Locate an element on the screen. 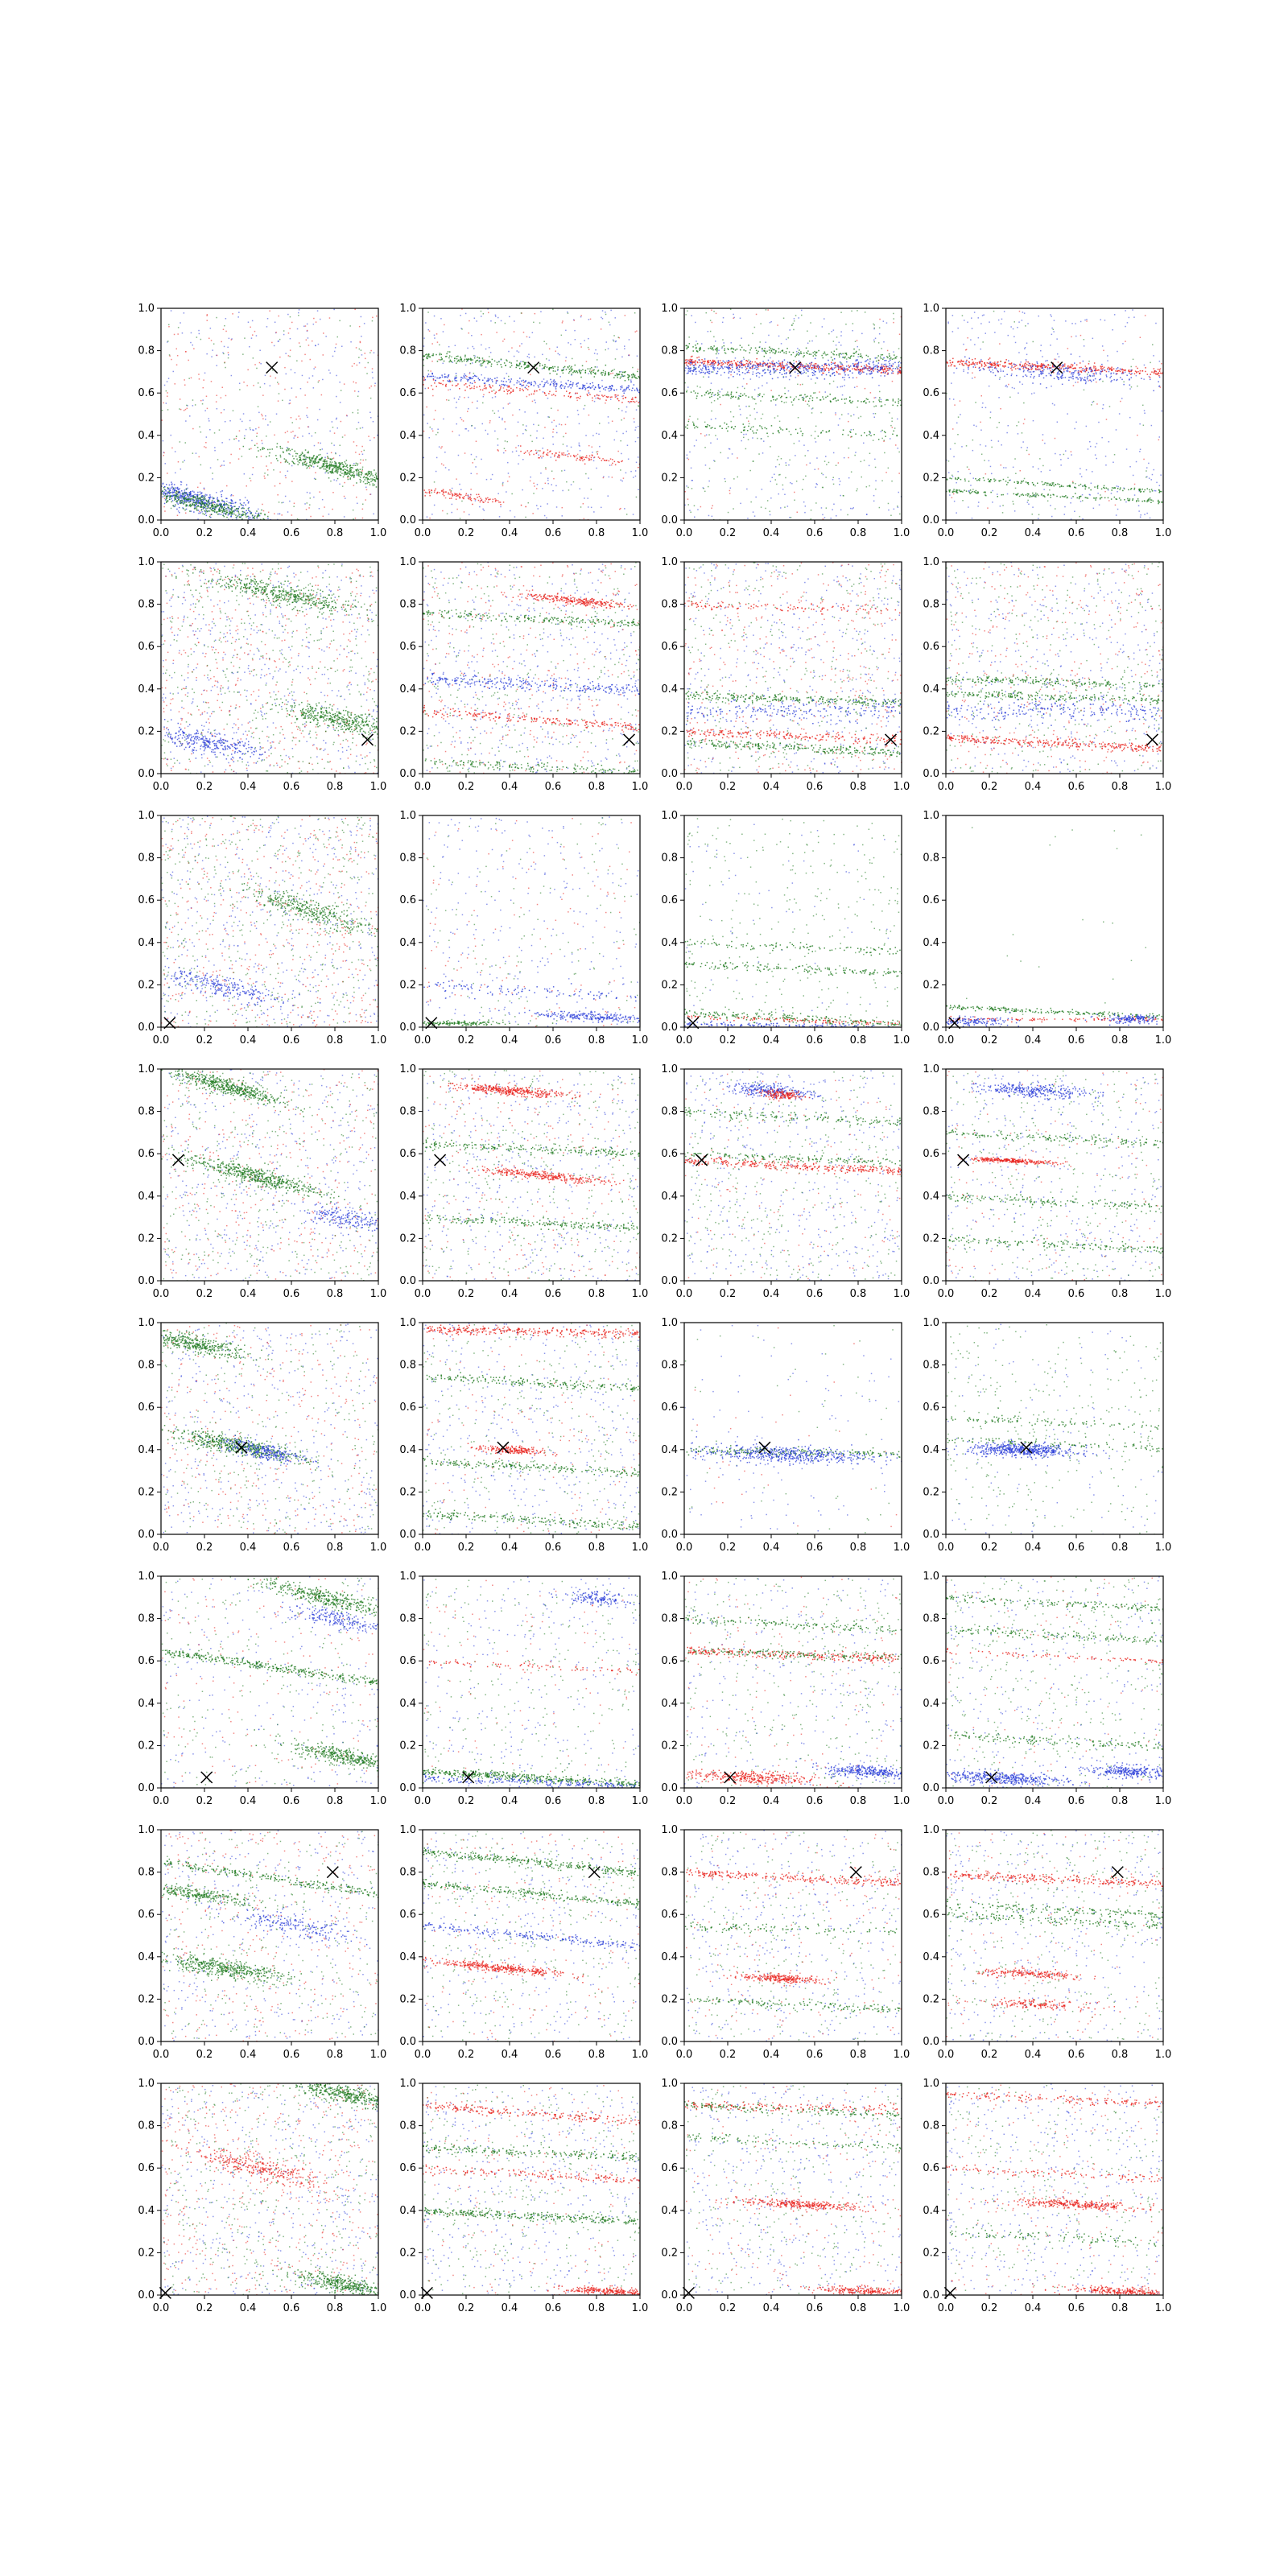 The image size is (1288, 2576). axes-frame is located at coordinates (531, 414).